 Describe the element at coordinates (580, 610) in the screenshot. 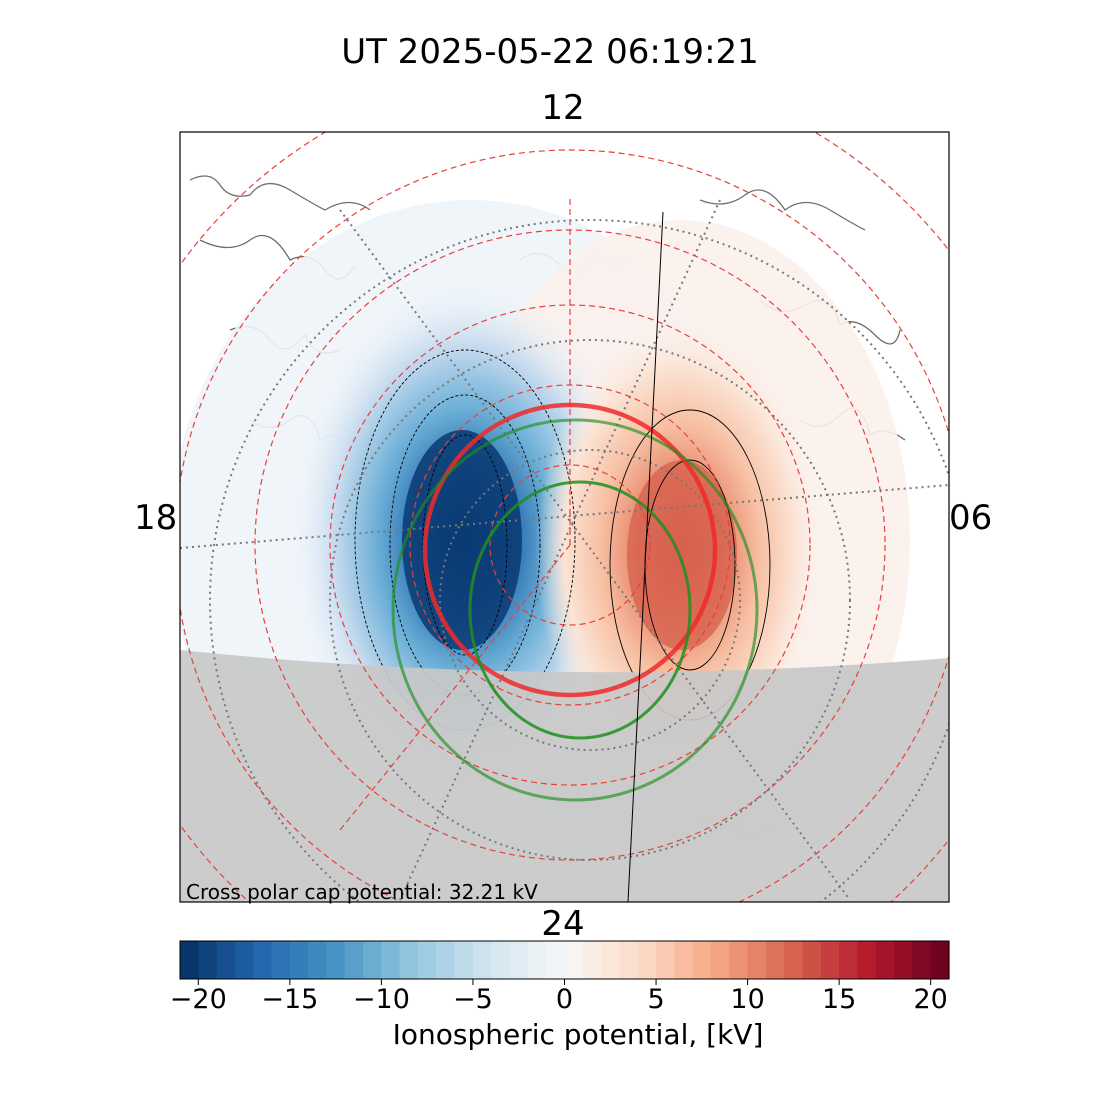

I see `oval-boundary-green-inner` at that location.